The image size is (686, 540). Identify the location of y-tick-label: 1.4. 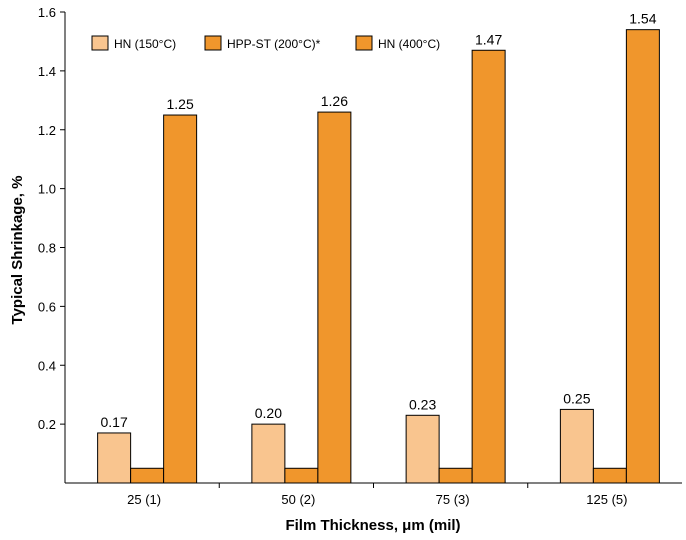
(47, 71).